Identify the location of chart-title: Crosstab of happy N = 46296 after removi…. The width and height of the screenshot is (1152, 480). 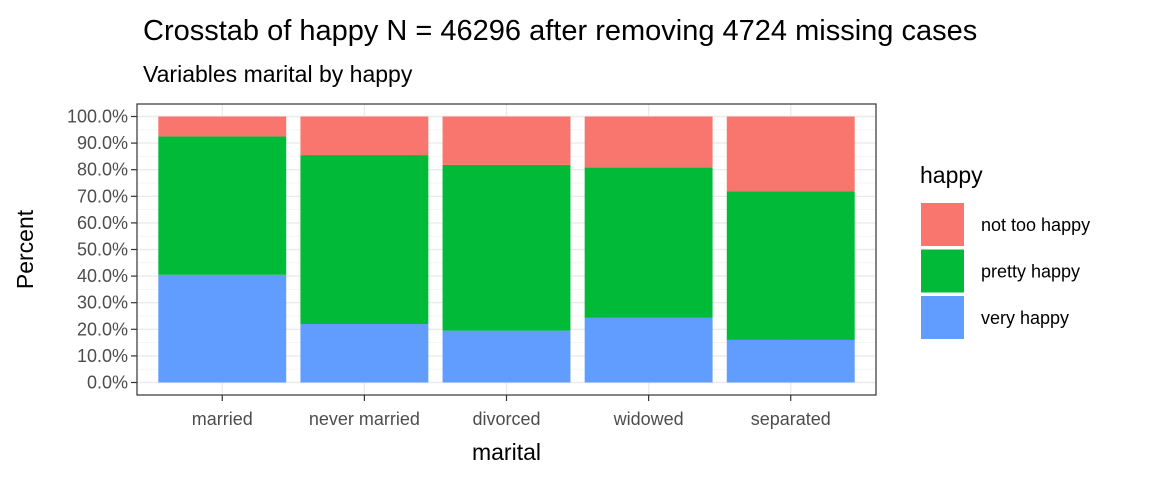
(560, 31).